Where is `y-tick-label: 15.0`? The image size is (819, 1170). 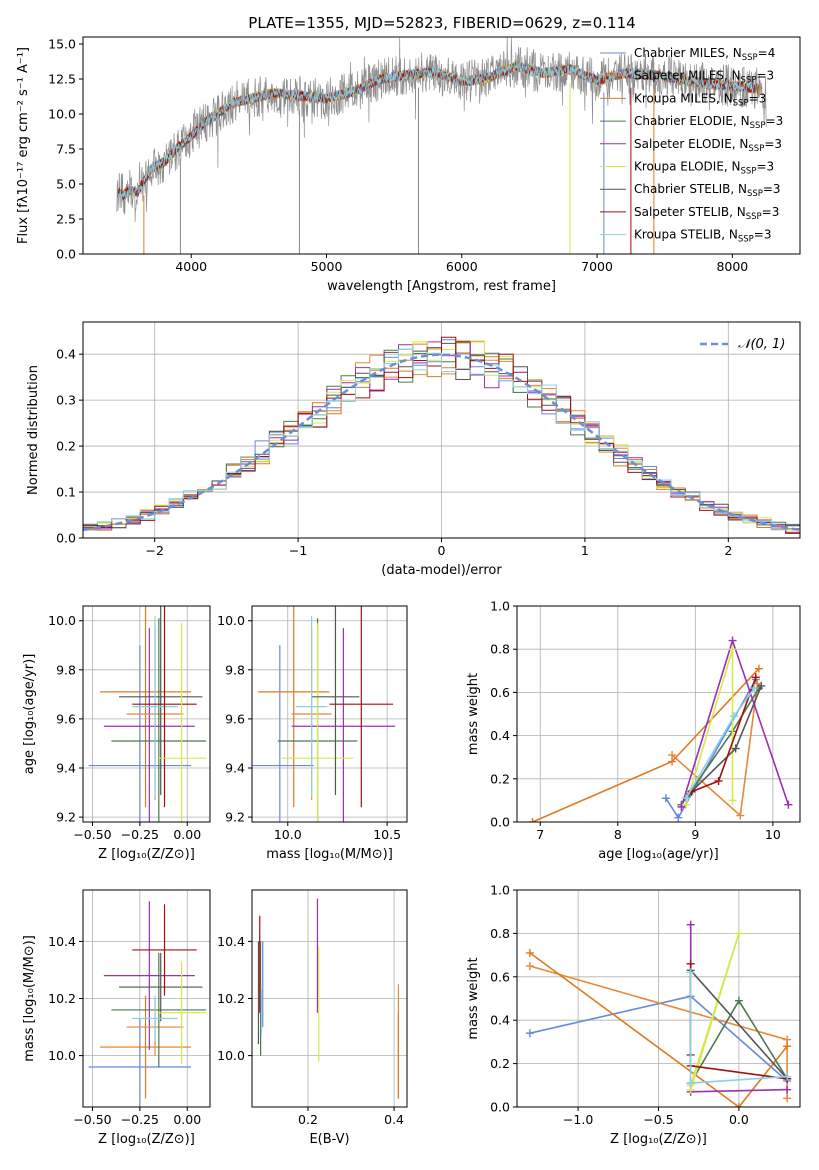
y-tick-label: 15.0 is located at coordinates (62, 44).